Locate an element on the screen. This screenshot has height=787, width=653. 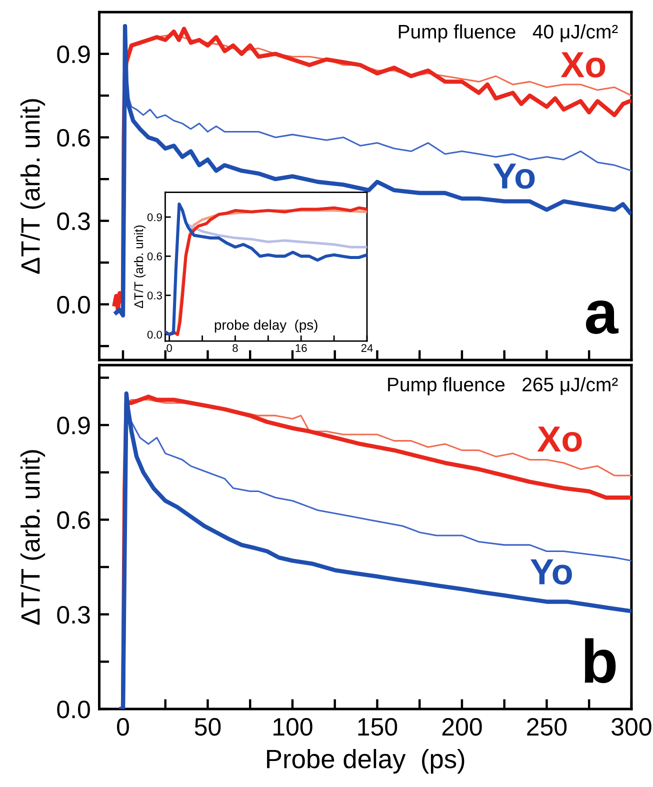
annotation: a is located at coordinates (602, 317).